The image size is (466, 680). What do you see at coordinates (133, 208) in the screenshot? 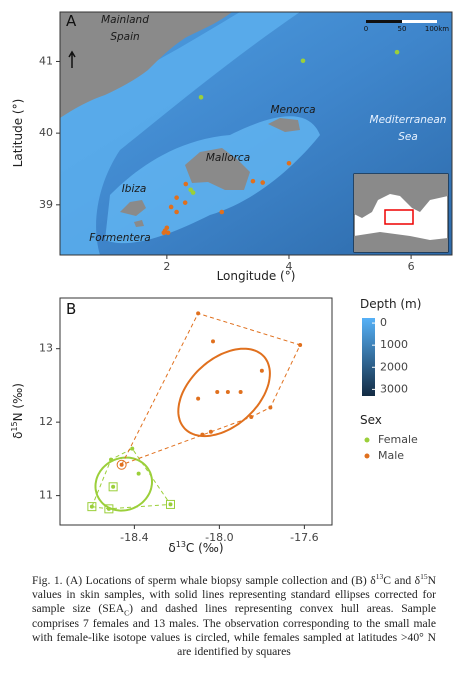
I see `land-ibiza` at bounding box center [133, 208].